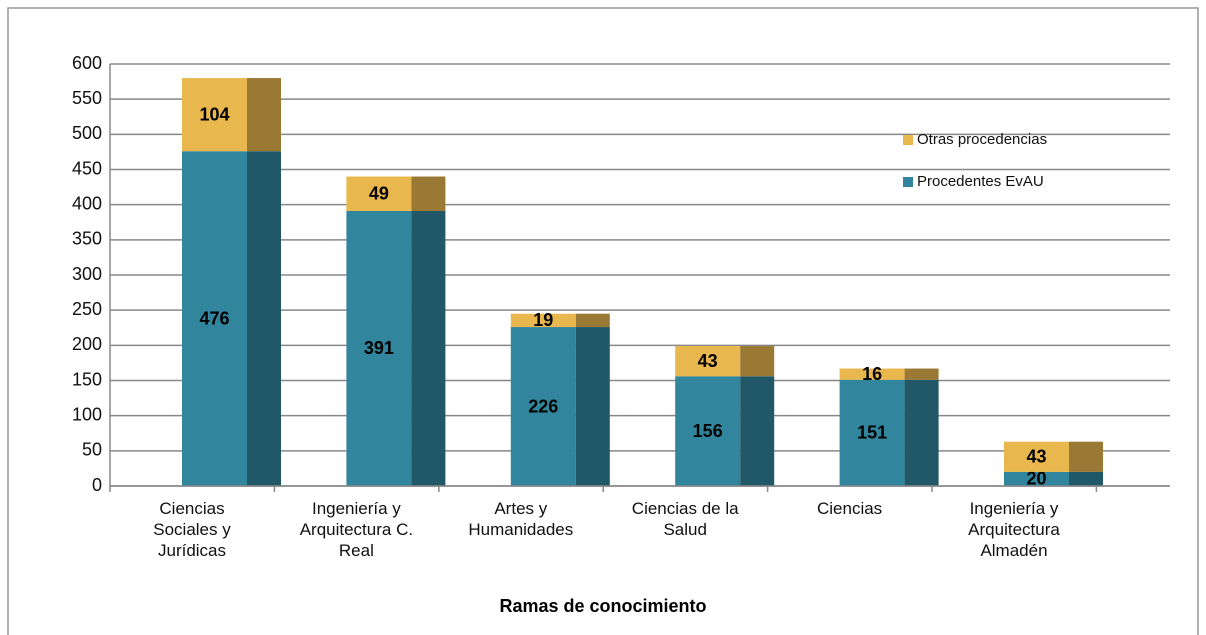  I want to click on value-label: 104, so click(214, 114).